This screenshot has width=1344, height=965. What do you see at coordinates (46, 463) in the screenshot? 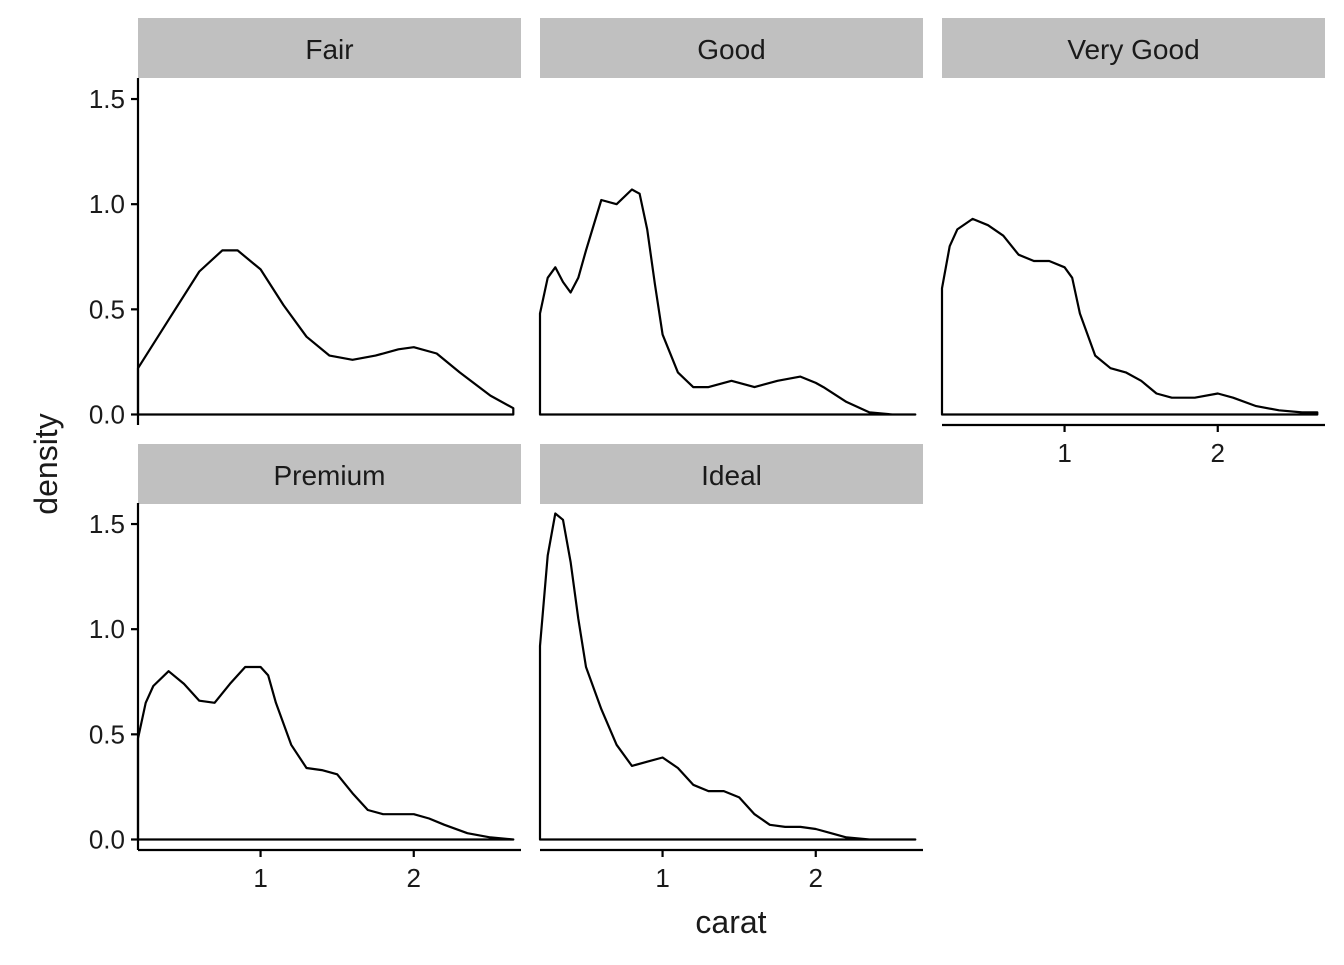
I see `y-axis-title: density` at bounding box center [46, 463].